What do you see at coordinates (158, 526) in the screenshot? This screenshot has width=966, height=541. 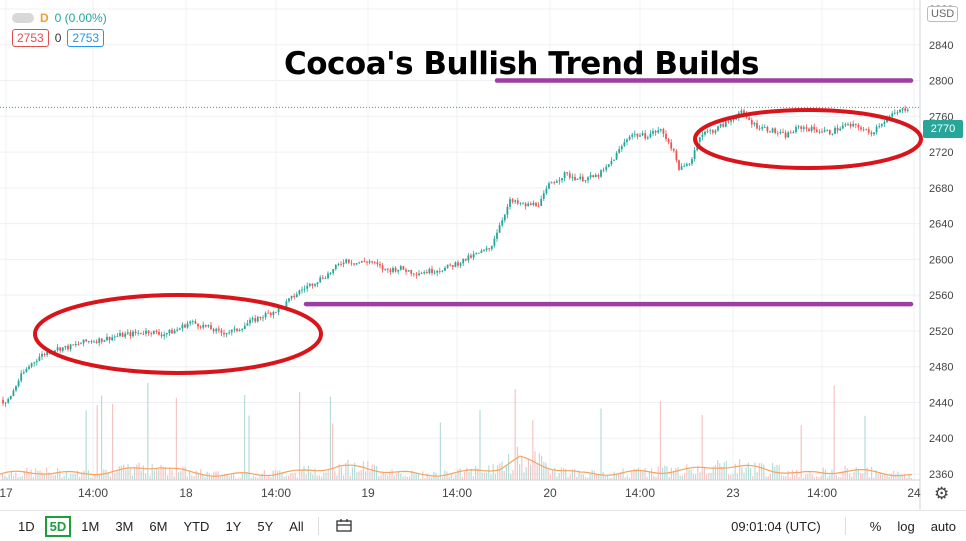 I see `timeframe-6m: 6M` at bounding box center [158, 526].